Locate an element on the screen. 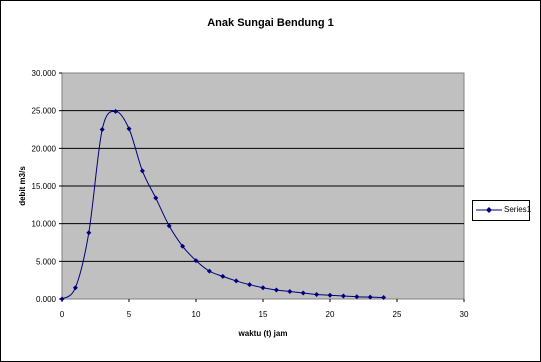  x-tick-label: 25 is located at coordinates (397, 314).